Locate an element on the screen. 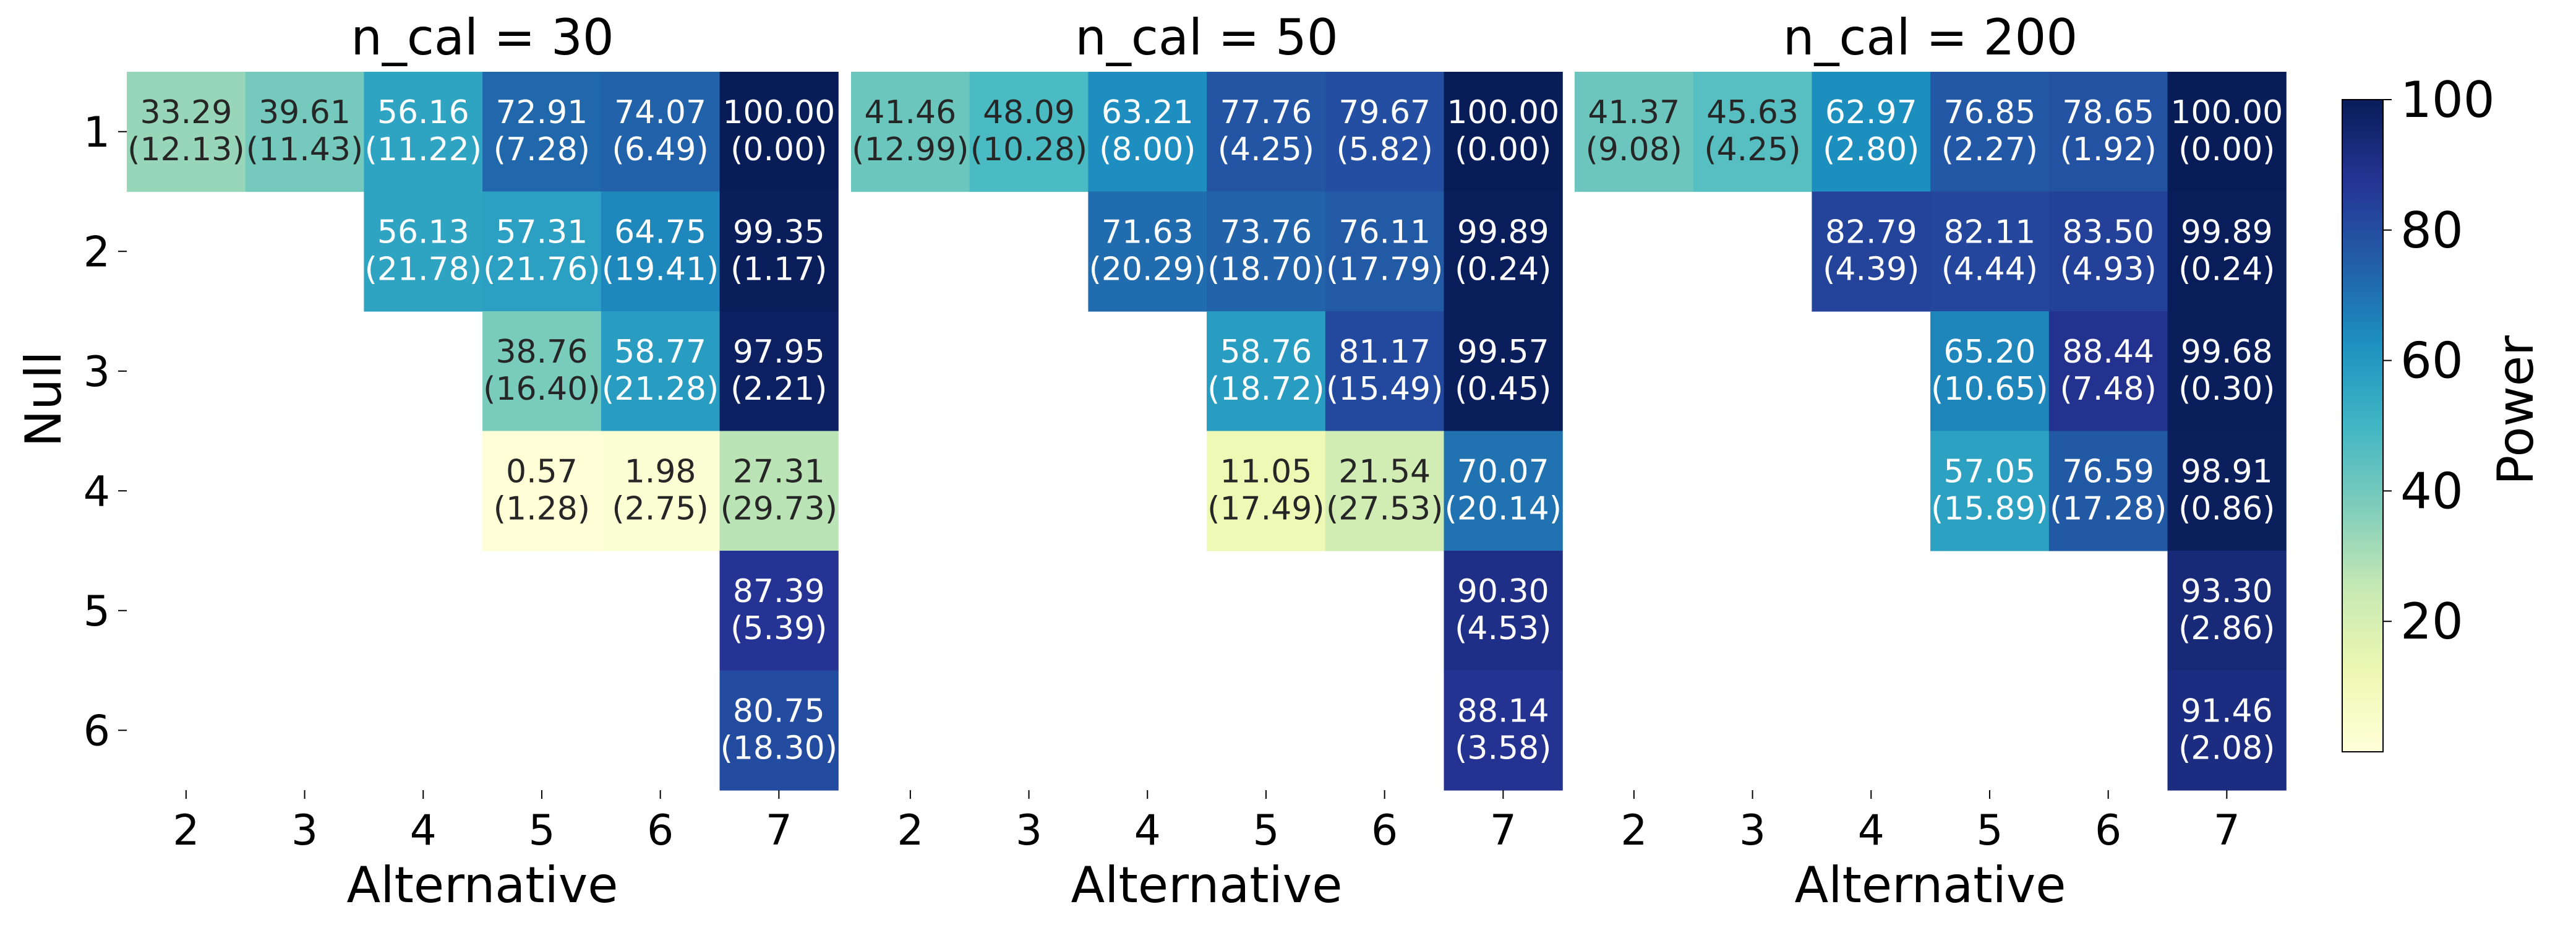 This screenshot has height=930, width=2576. x-tick-label: 2 is located at coordinates (1633, 831).